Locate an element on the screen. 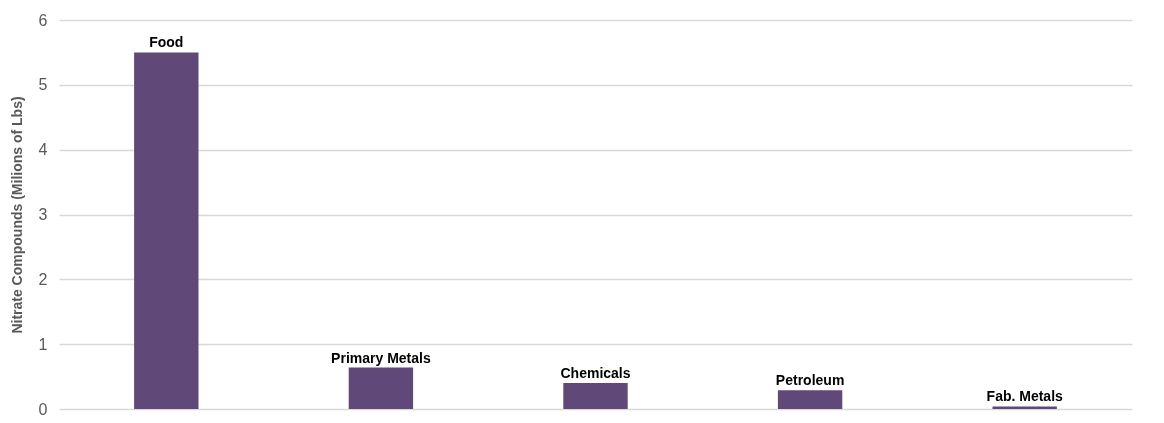 The image size is (1164, 423). x-tick-label: Fab. Metals is located at coordinates (1025, 396).